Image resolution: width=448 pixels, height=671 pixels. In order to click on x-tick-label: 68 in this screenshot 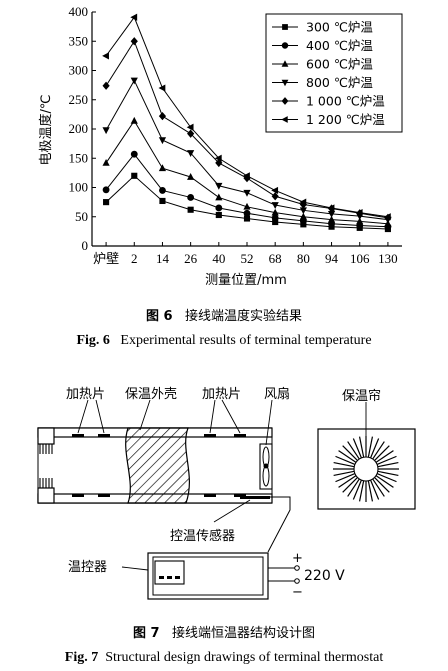, I will do `click(275, 258)`.